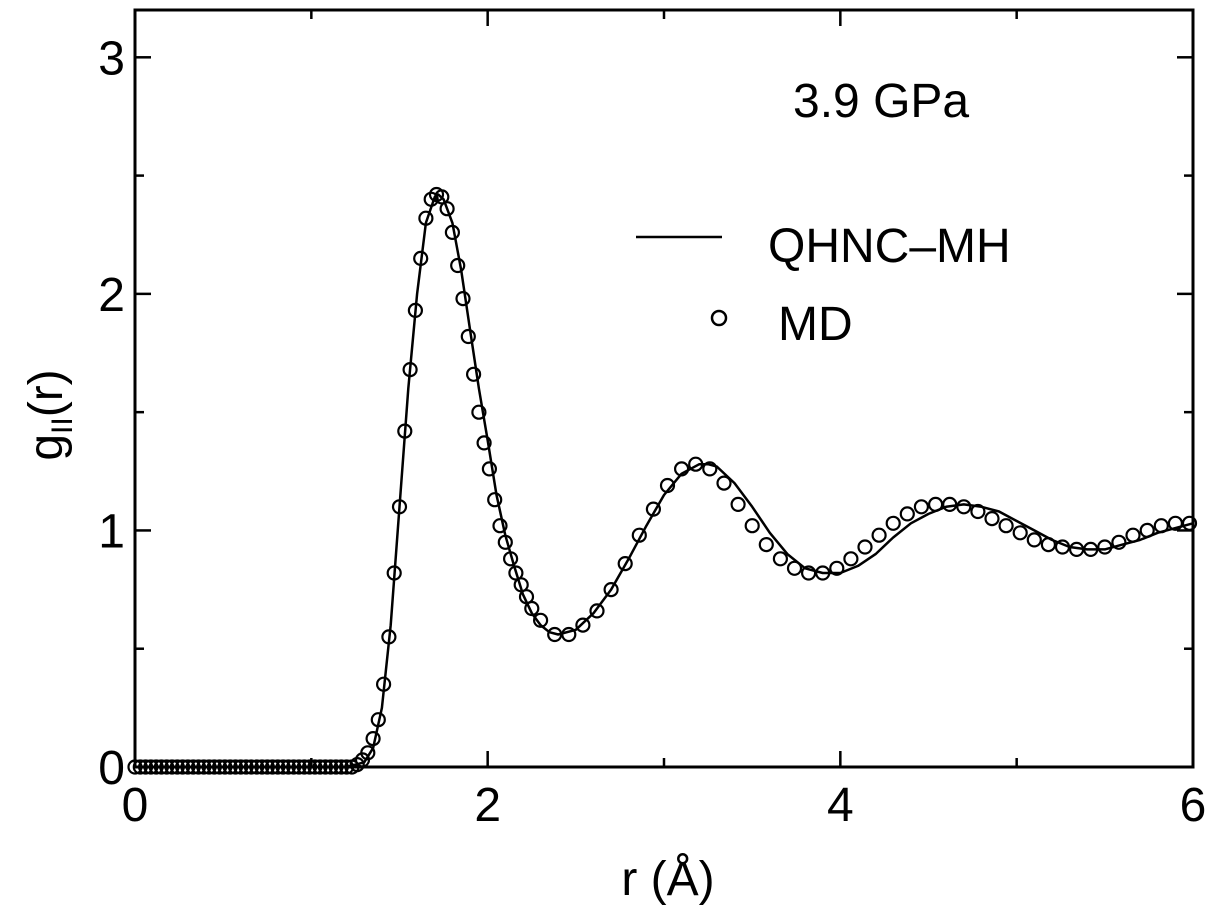  I want to click on y-label-main: g, so click(46, 447).